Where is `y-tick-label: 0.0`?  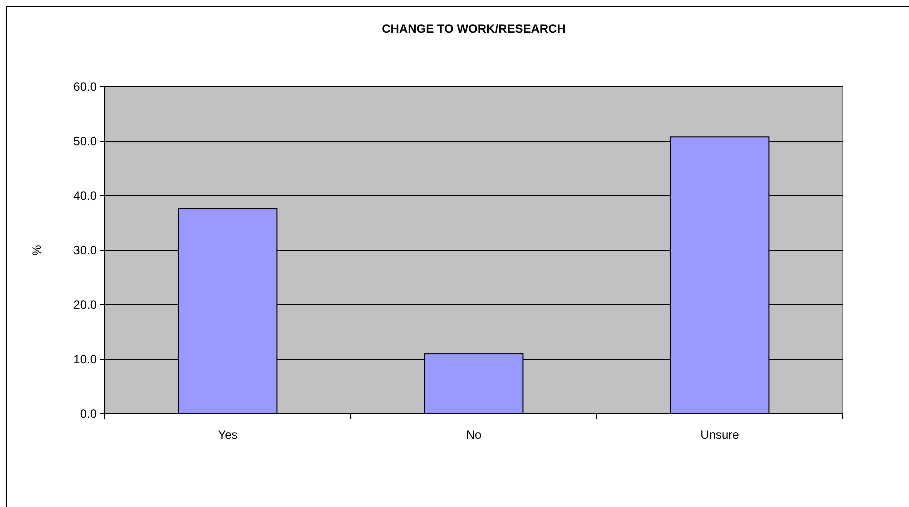 y-tick-label: 0.0 is located at coordinates (89, 414).